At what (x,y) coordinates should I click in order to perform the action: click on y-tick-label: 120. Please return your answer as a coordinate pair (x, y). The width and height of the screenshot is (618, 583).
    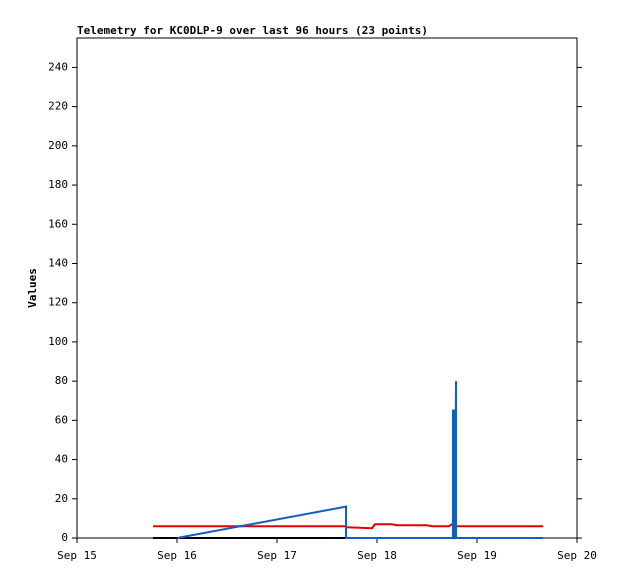
    Looking at the image, I should click on (58, 302).